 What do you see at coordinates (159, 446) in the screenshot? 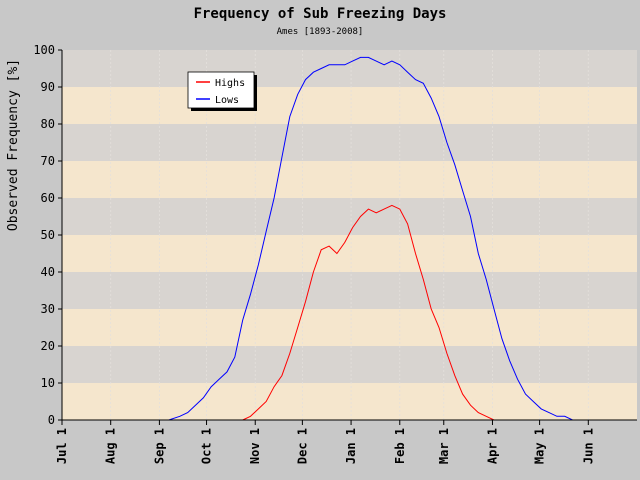
I see `x-tick-label: Sep 1` at bounding box center [159, 446].